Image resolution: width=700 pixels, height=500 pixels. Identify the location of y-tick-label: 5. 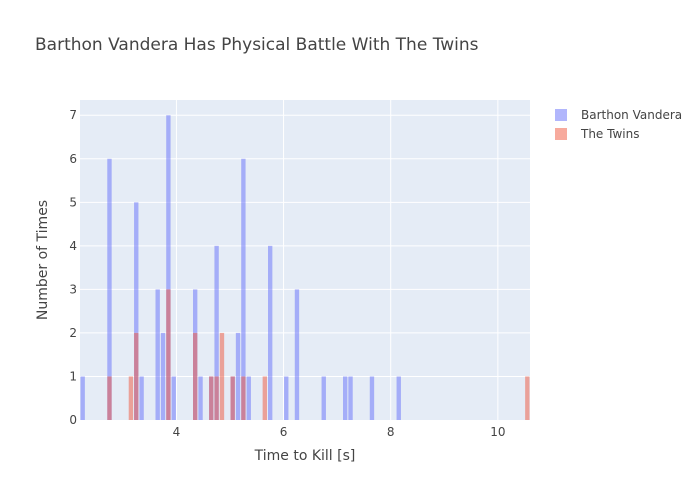
(73, 202).